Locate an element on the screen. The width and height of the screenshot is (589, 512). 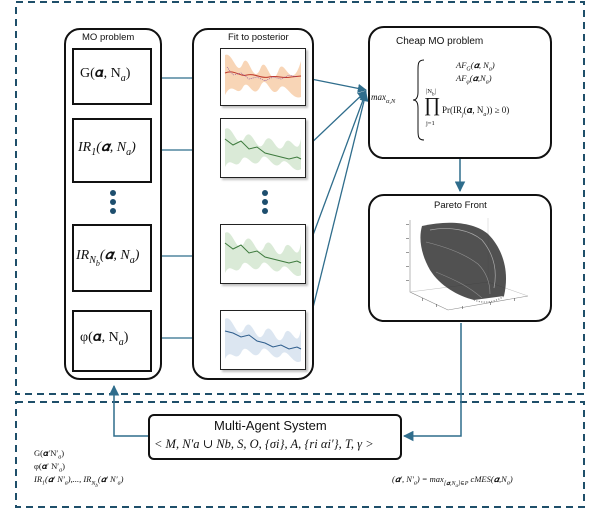
phi-function-label: φ(𝜶, Na) is located at coordinates (104, 339).